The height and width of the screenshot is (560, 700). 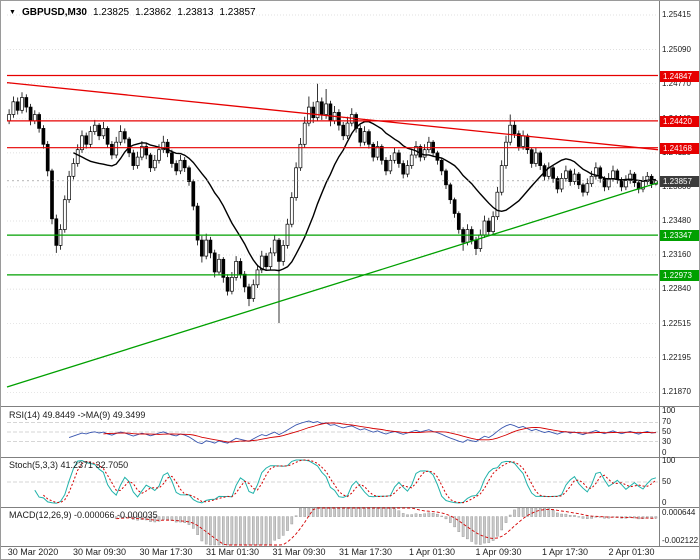 What do you see at coordinates (679, 121) in the screenshot?
I see `resistance-price-label-2: 1.24420` at bounding box center [679, 121].